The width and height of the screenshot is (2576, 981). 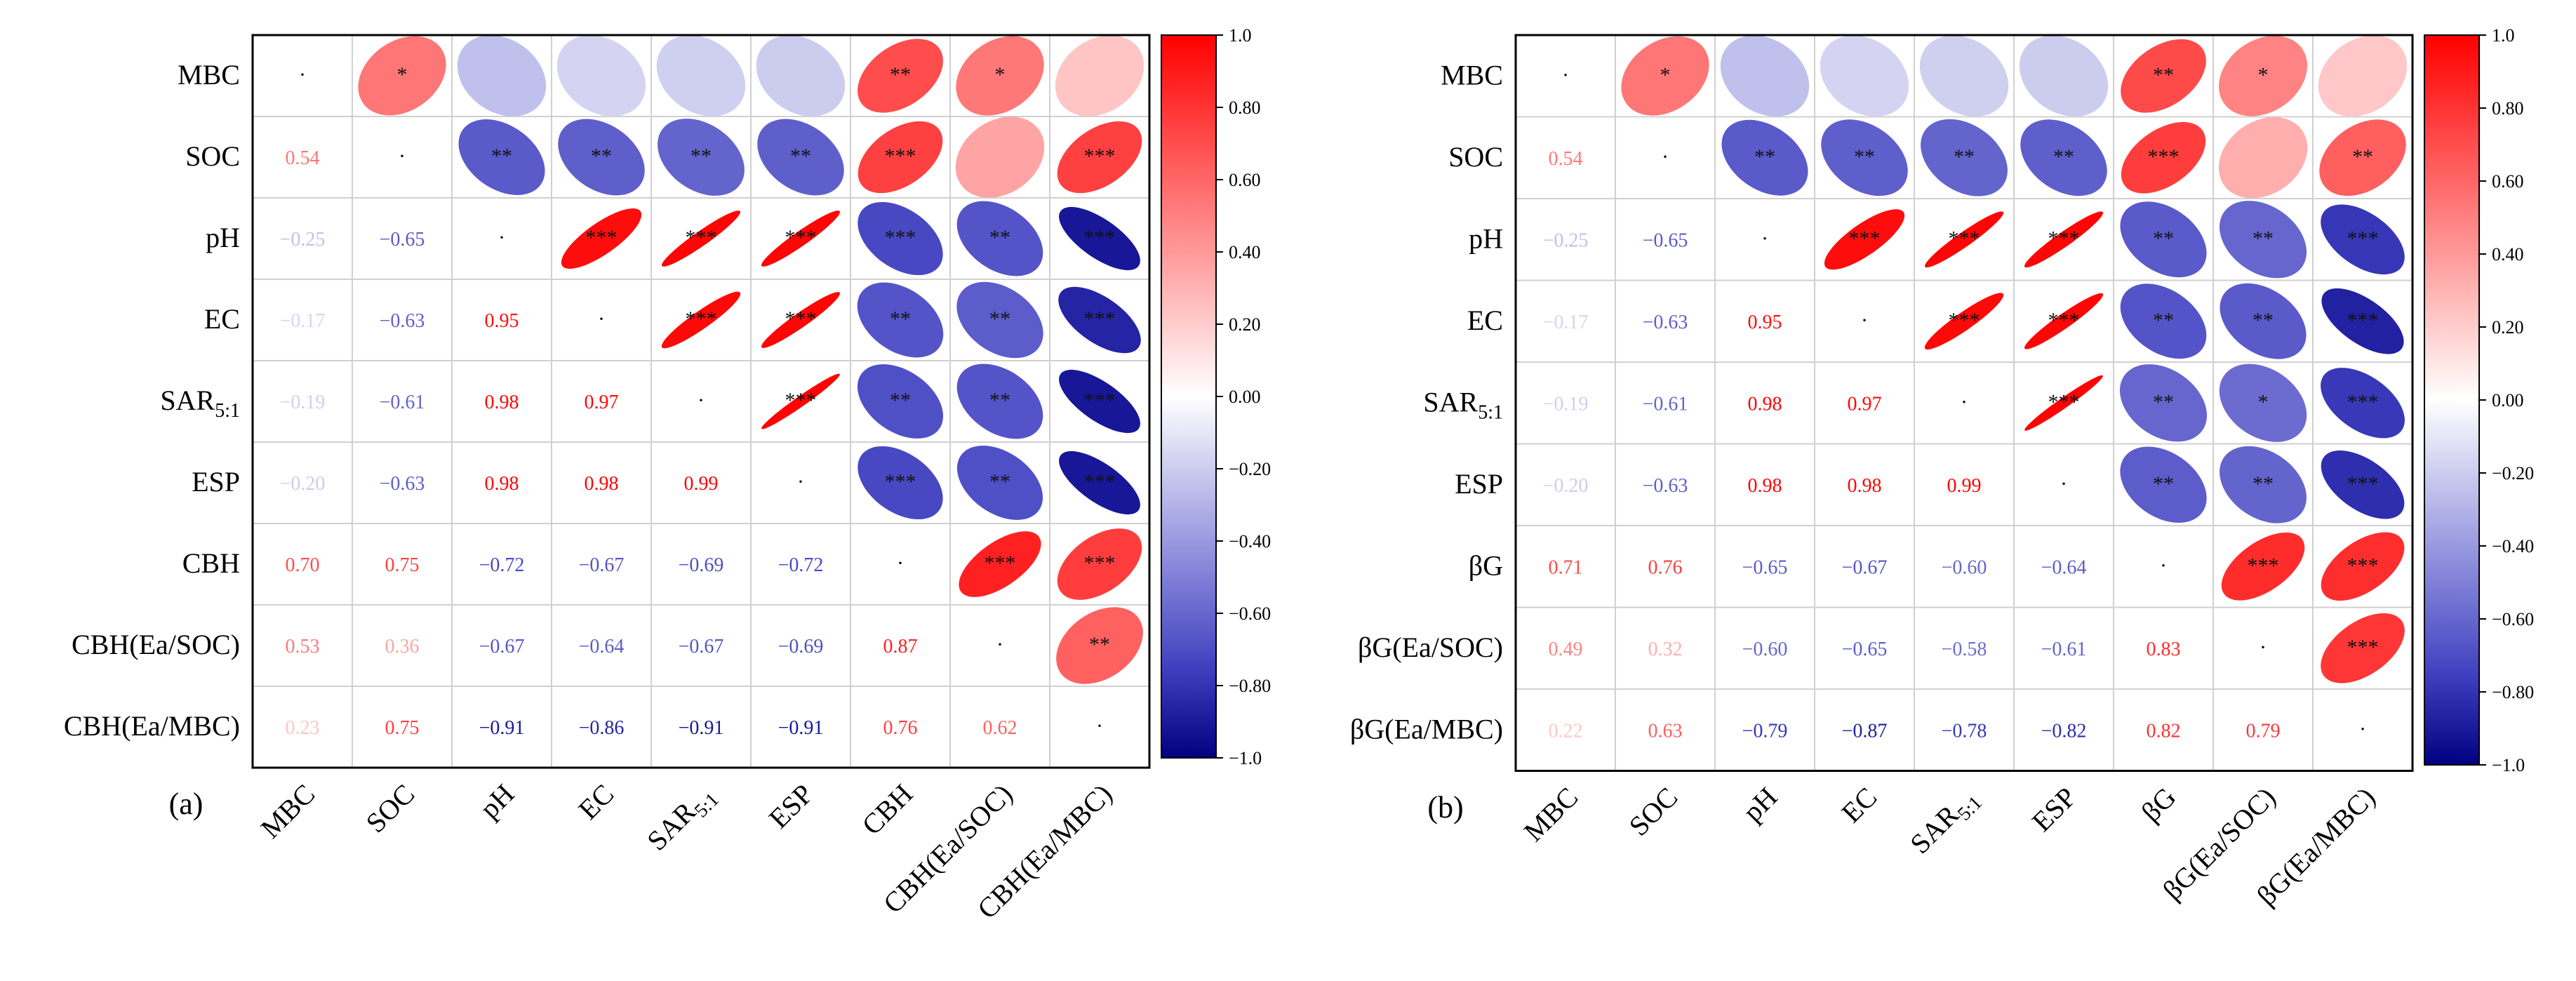 I want to click on row-label: CBH(Ea/SOC), so click(x=156, y=644).